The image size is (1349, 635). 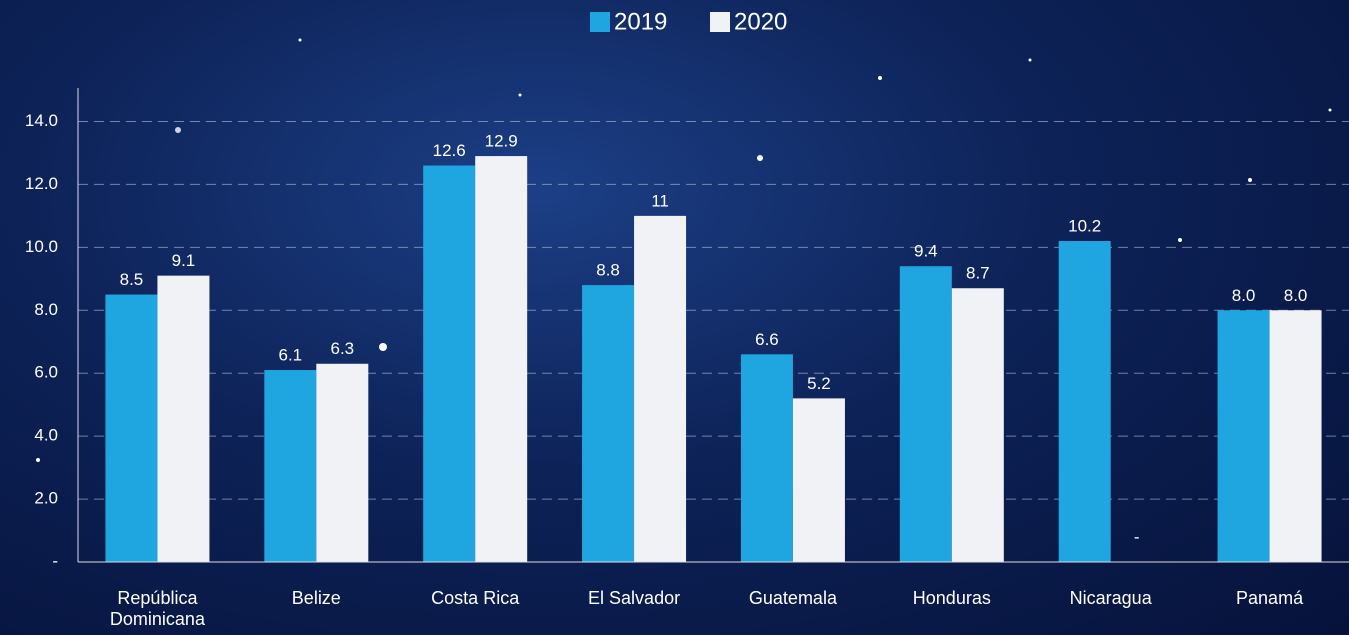 I want to click on value-label: 12.6, so click(x=449, y=150).